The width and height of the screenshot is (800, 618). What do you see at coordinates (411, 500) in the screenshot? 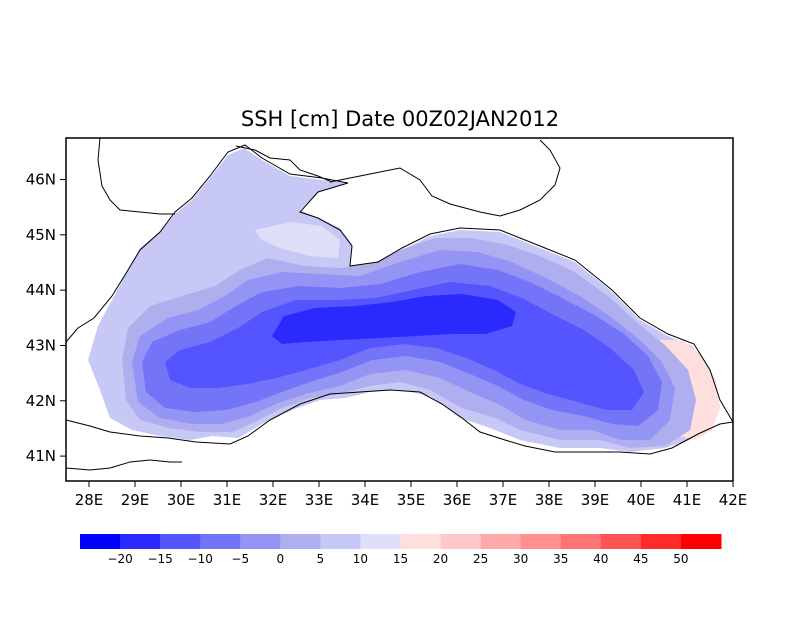
I see `lon-tick-label: 35E` at bounding box center [411, 500].